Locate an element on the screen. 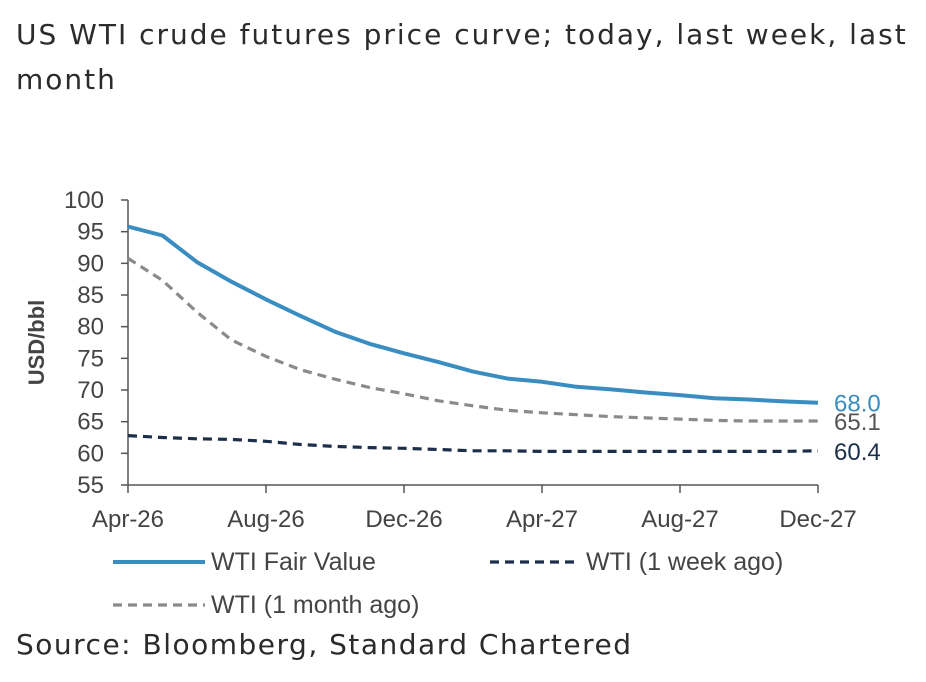  legend-label: WTI (1 month ago) is located at coordinates (315, 605).